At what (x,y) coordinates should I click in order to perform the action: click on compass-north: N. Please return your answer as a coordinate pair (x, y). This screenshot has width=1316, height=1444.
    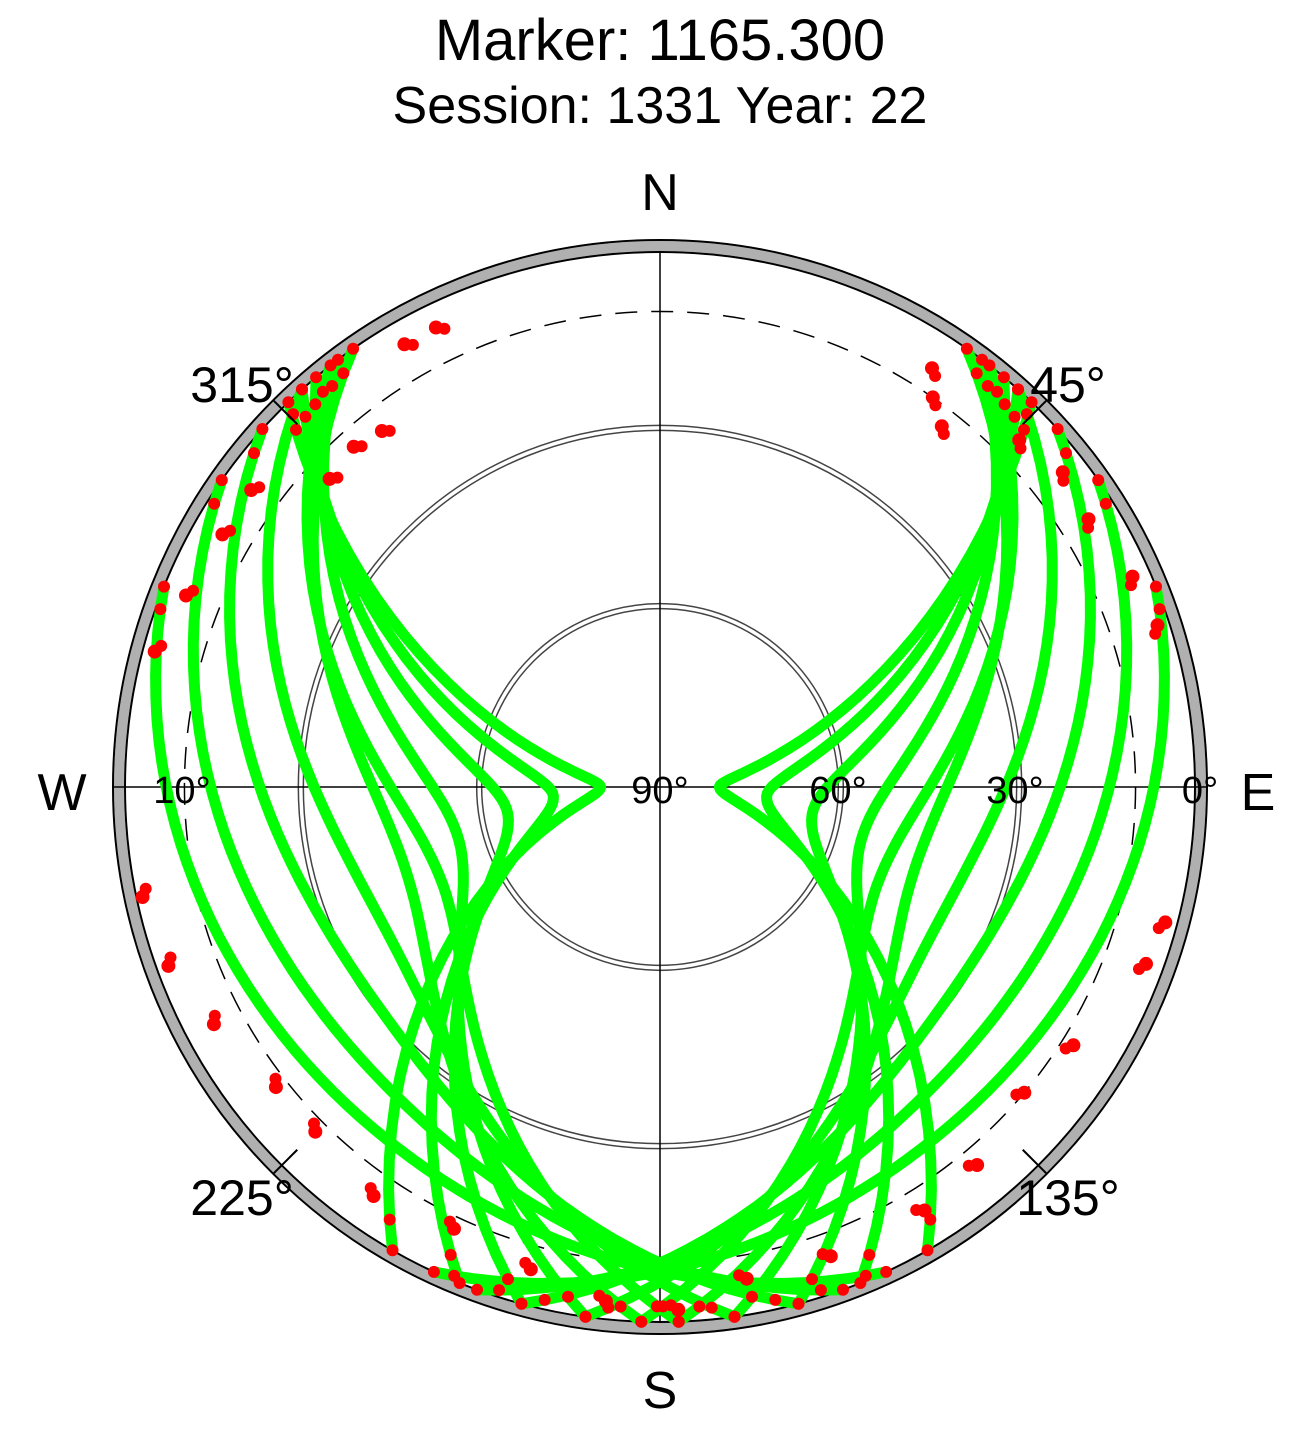
    Looking at the image, I should click on (660, 193).